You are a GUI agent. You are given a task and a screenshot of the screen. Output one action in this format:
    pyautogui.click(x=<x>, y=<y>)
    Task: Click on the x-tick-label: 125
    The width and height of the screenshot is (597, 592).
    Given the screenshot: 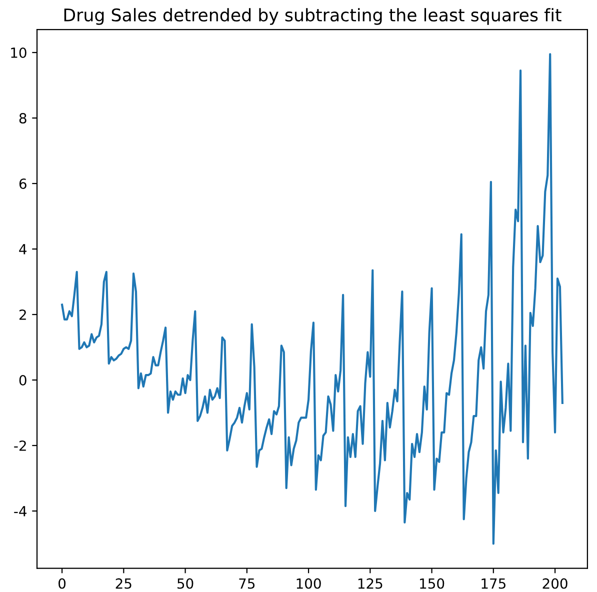 What is the action you would take?
    pyautogui.click(x=370, y=583)
    